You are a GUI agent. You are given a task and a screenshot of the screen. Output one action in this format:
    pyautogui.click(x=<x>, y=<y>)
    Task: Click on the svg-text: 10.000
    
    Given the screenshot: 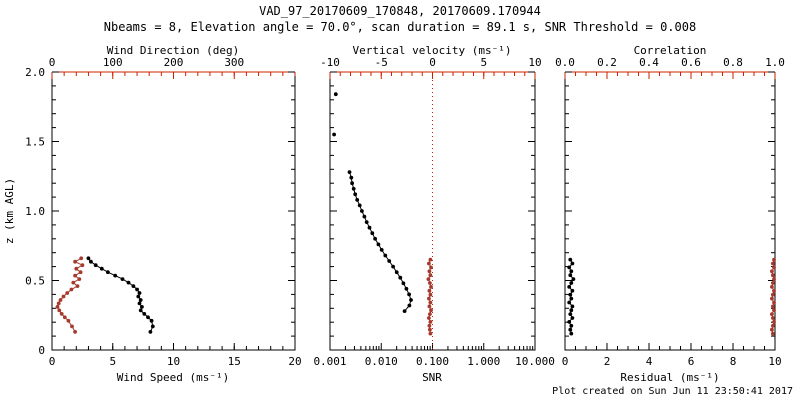 What is the action you would take?
    pyautogui.click(x=535, y=361)
    